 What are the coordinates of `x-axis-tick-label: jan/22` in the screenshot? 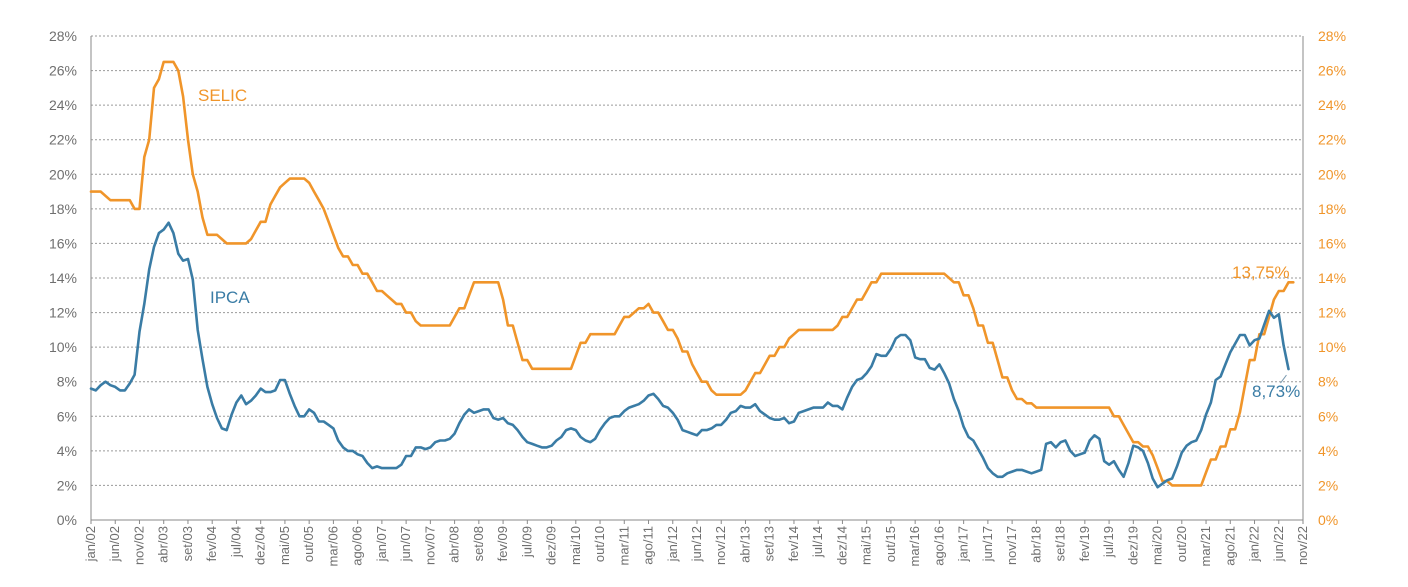 It's located at (1254, 544).